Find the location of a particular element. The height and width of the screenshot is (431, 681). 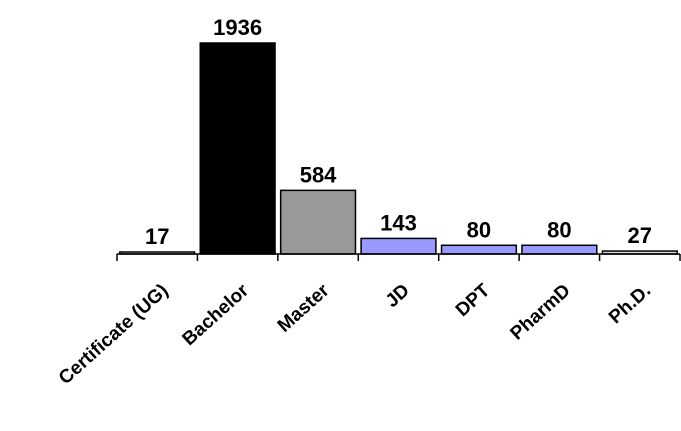

data-label: 1936 is located at coordinates (237, 27).